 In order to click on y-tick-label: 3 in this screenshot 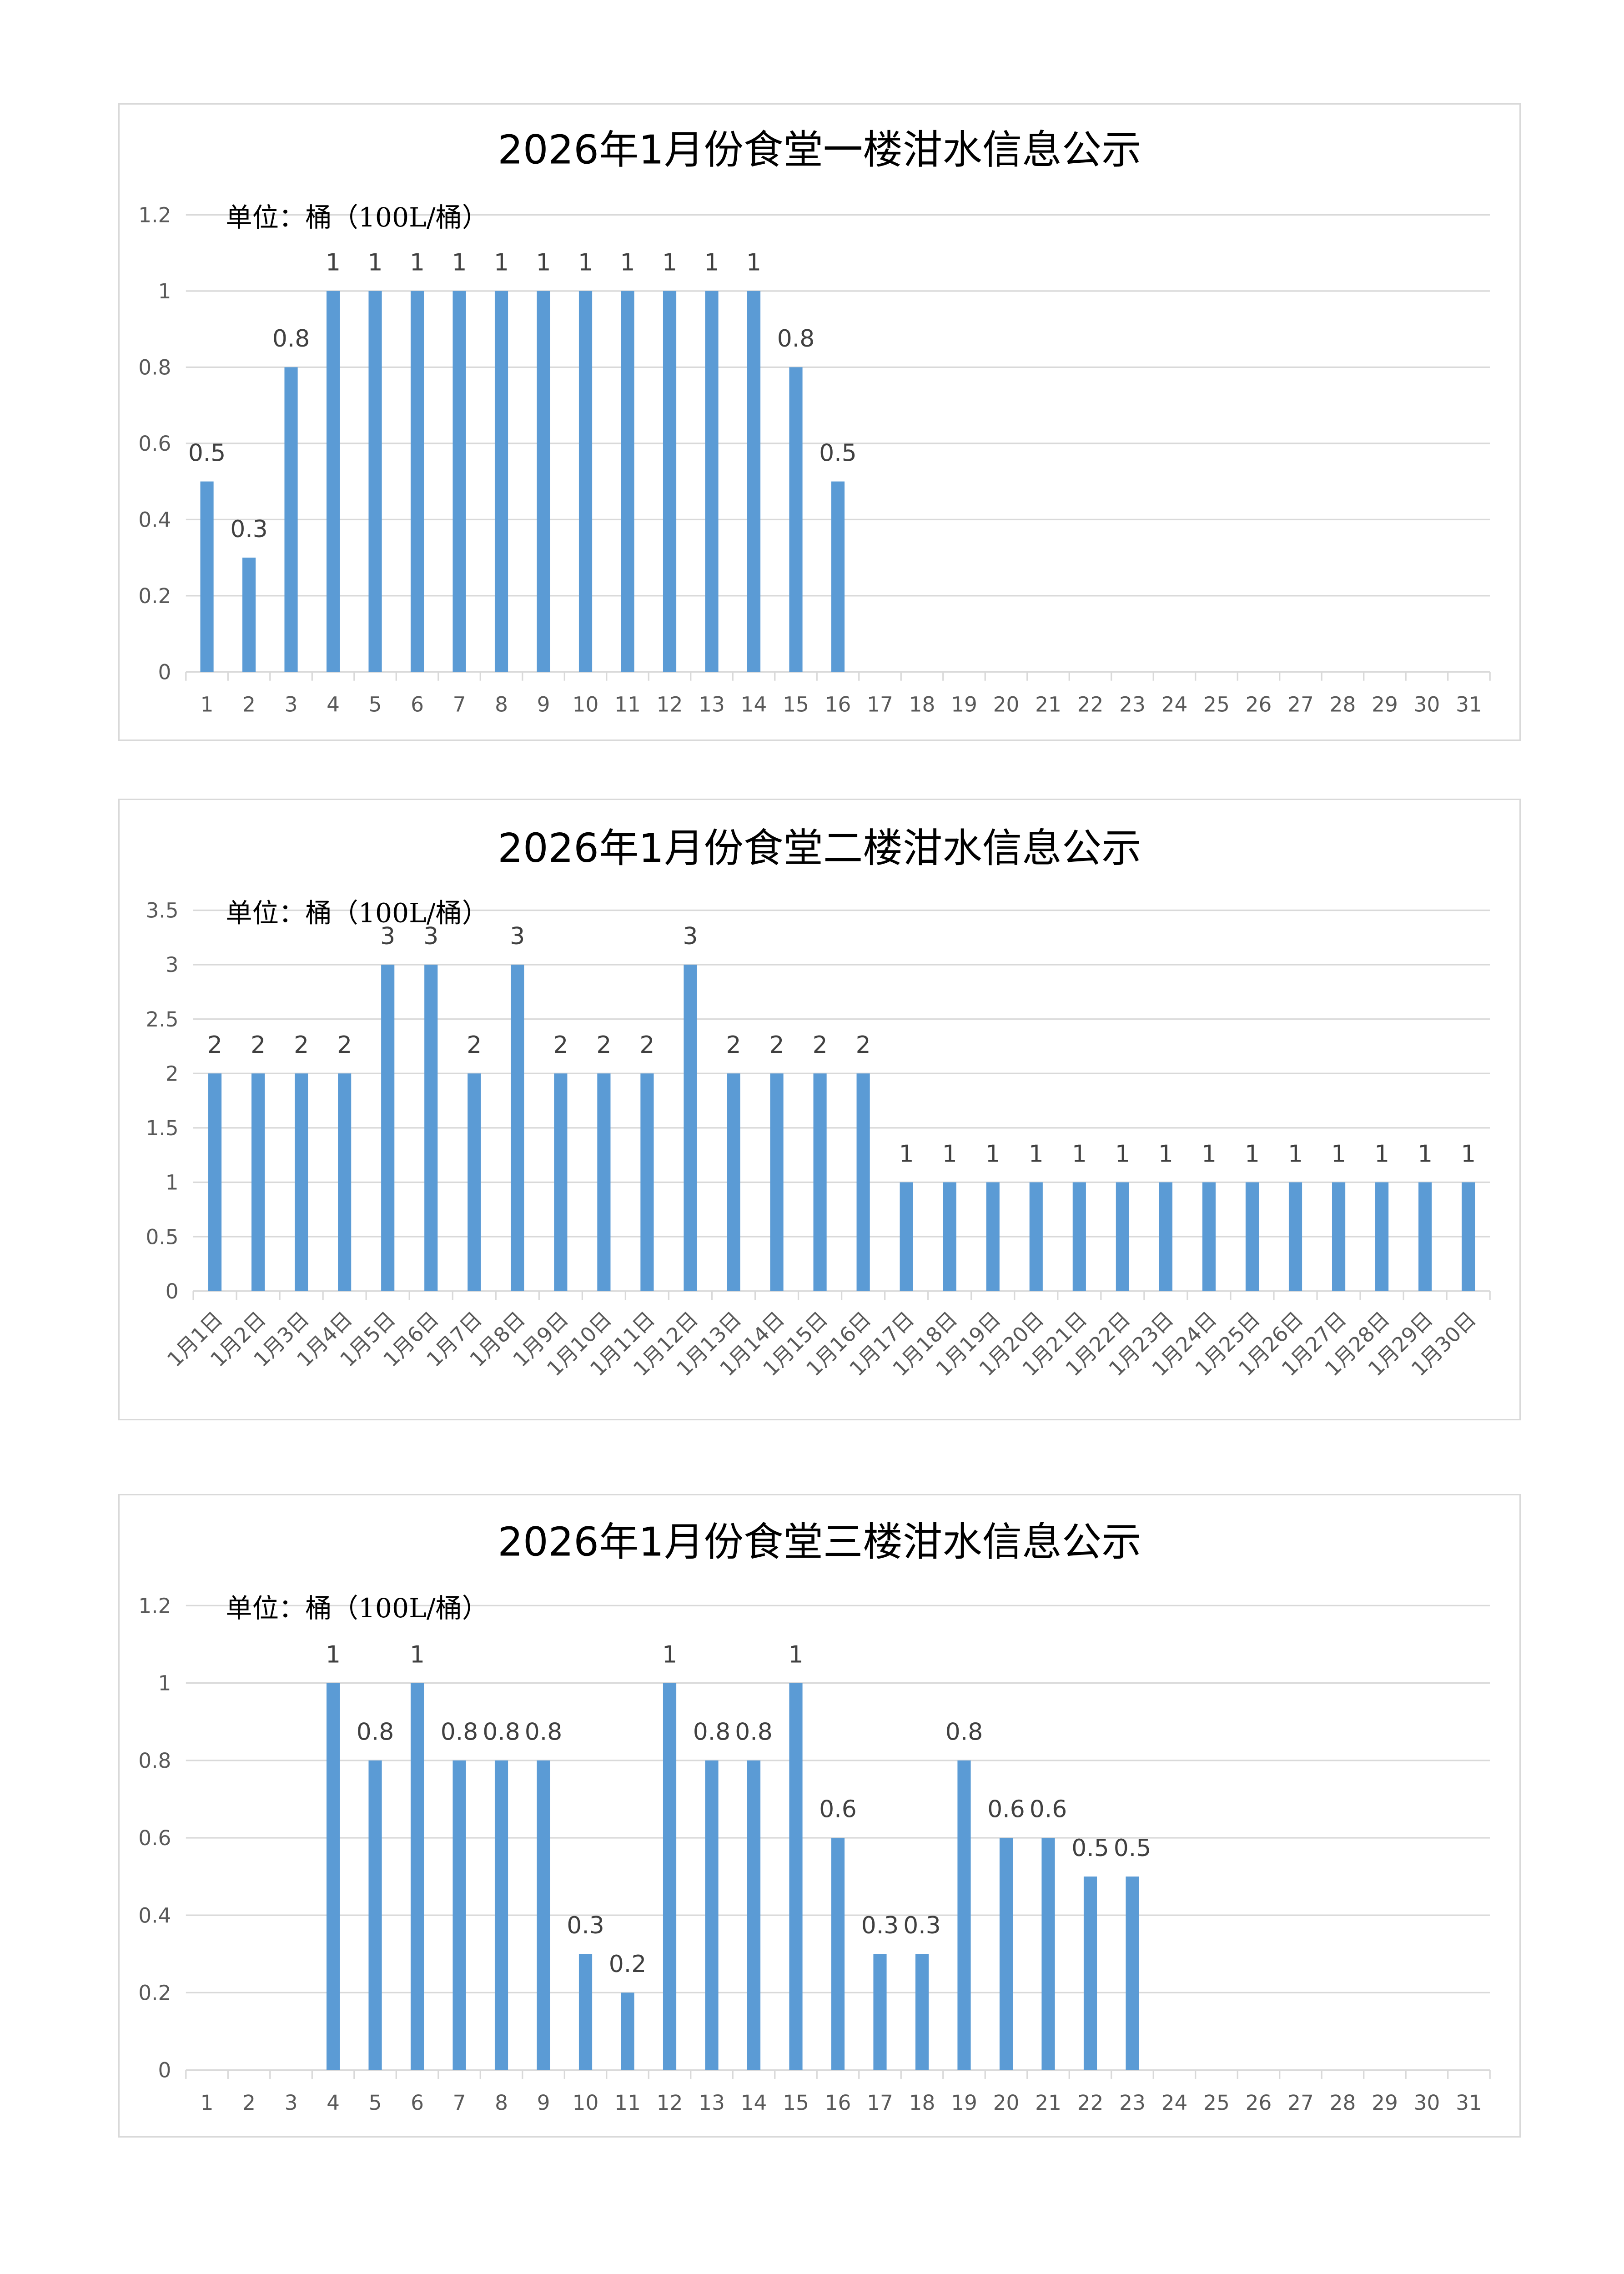, I will do `click(172, 965)`.